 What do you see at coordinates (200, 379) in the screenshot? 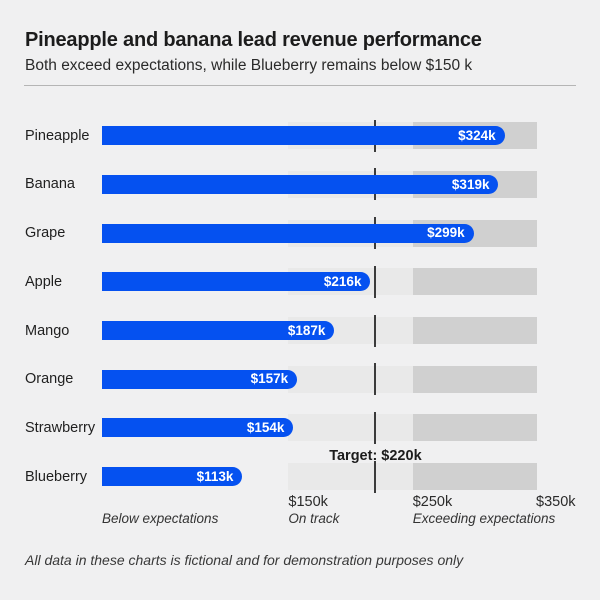
I see `revenue-bar: $157k` at bounding box center [200, 379].